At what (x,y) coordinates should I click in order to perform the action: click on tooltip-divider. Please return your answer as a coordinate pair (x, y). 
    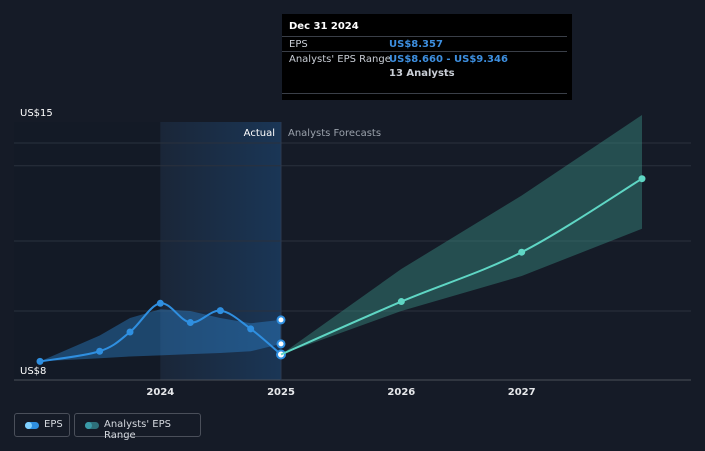
    Looking at the image, I should click on (424, 94).